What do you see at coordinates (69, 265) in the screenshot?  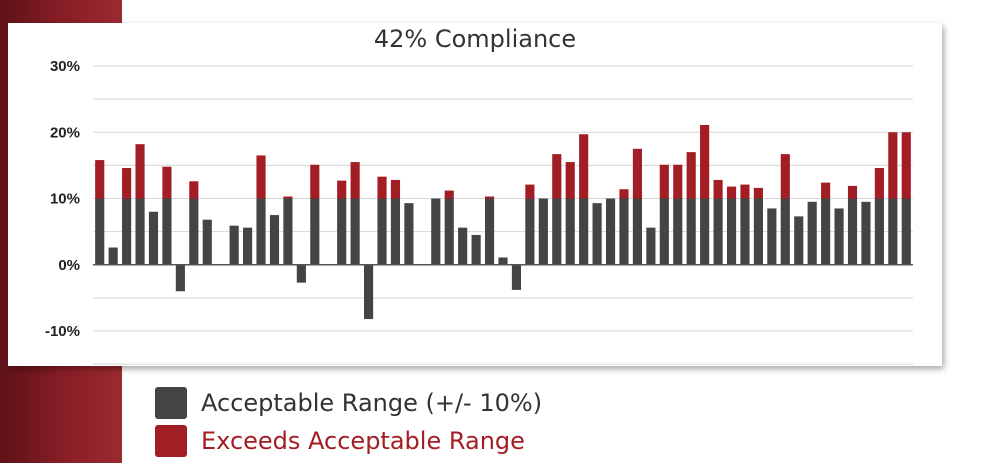 I see `y-tick-label: 0%` at bounding box center [69, 265].